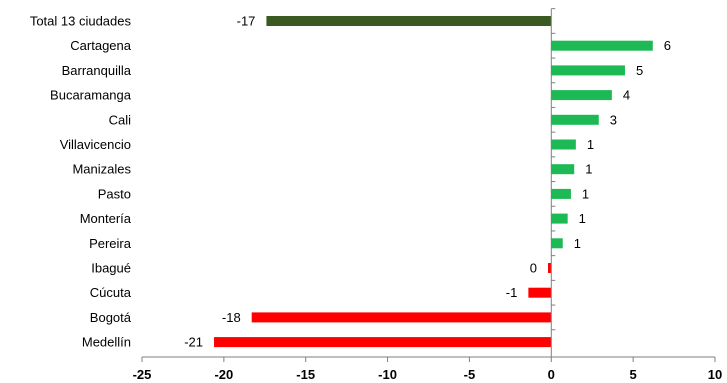 Image resolution: width=727 pixels, height=383 pixels. I want to click on bar-bucaramanga, so click(581, 95).